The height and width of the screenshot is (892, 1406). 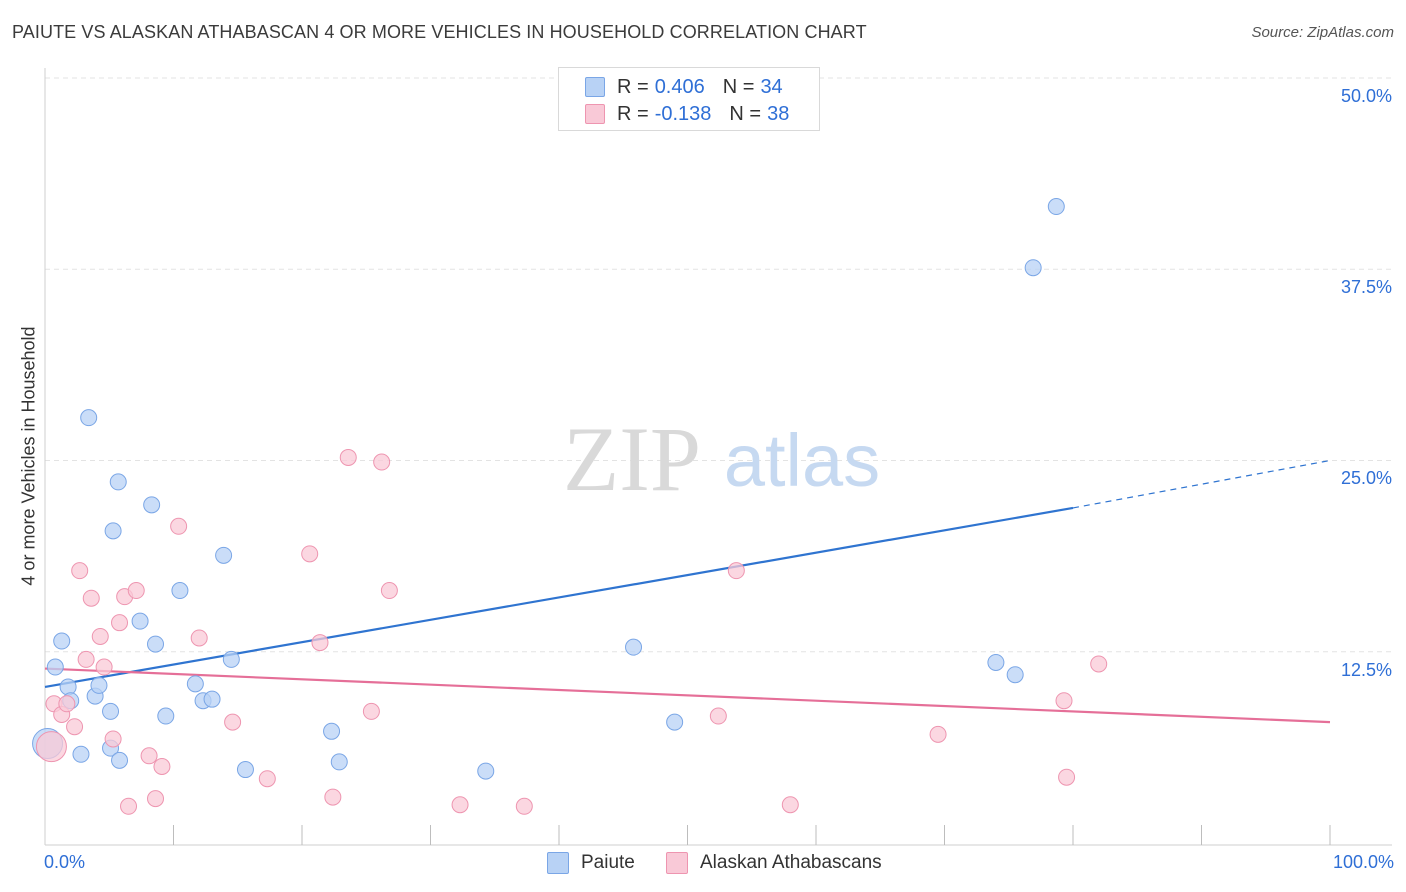 What do you see at coordinates (679, 86) in the screenshot?
I see `r-value: 0.406` at bounding box center [679, 86].